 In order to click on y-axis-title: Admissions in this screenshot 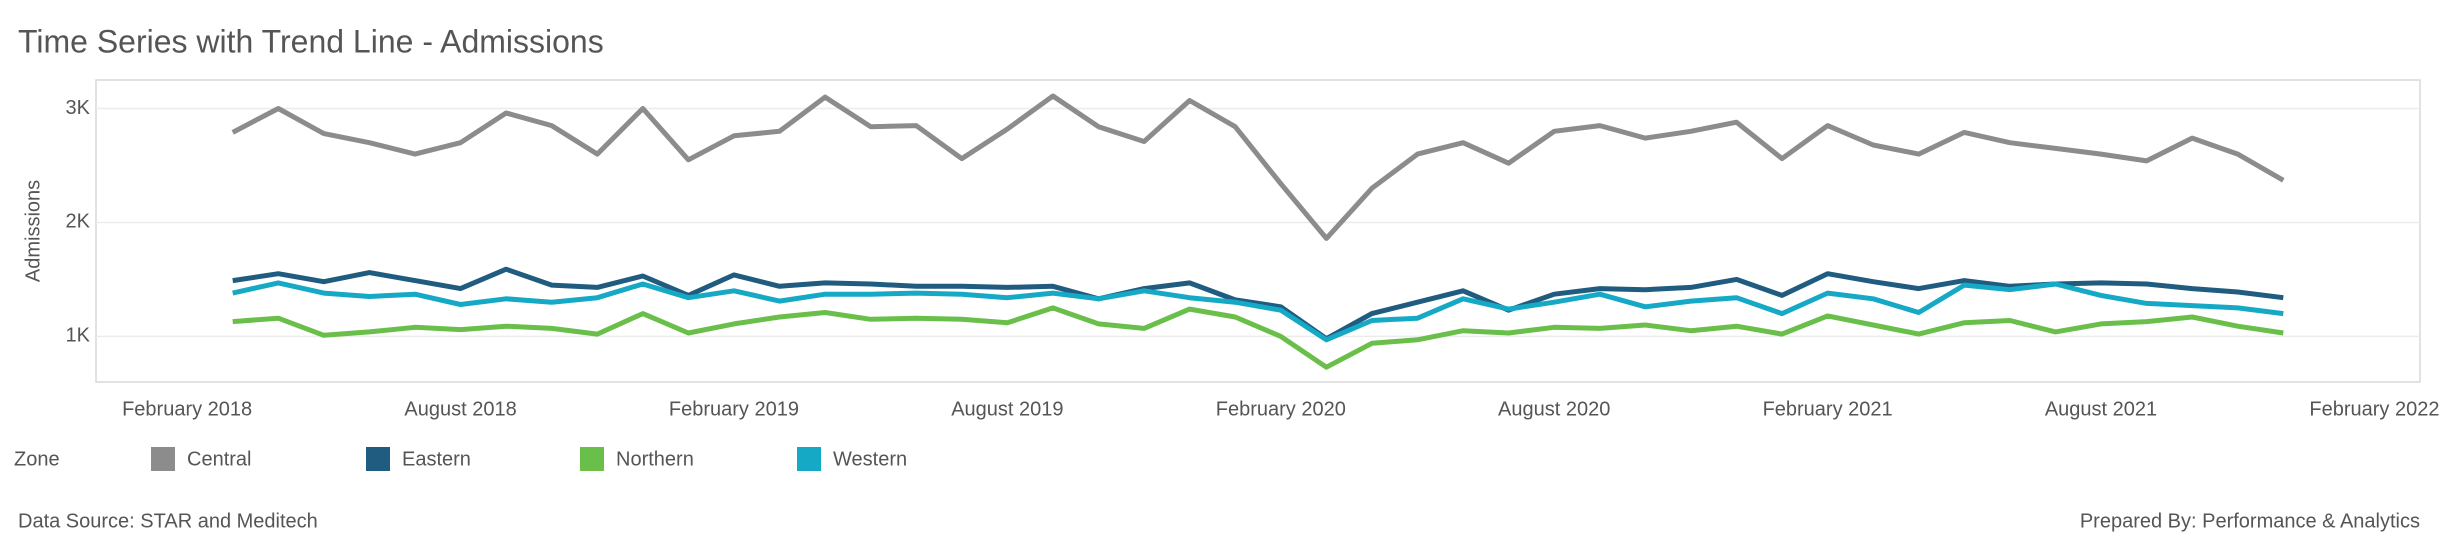, I will do `click(33, 231)`.